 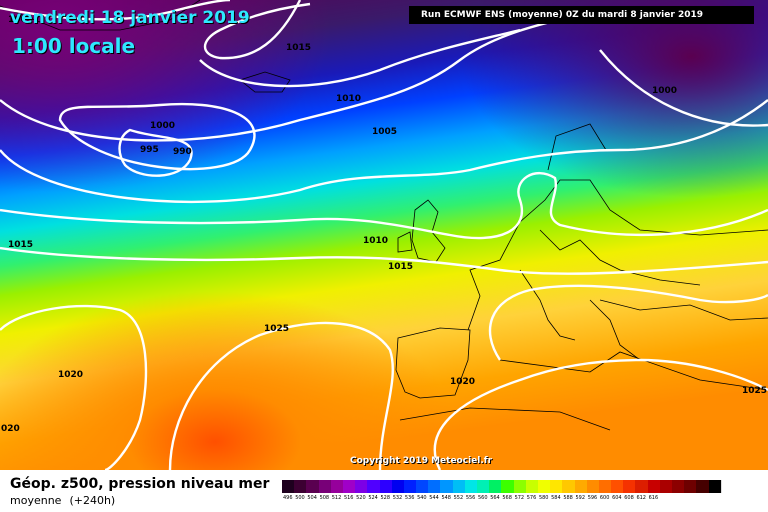 What do you see at coordinates (375, 241) in the screenshot?
I see `isobar-label-1010-uk: 1010` at bounding box center [375, 241].